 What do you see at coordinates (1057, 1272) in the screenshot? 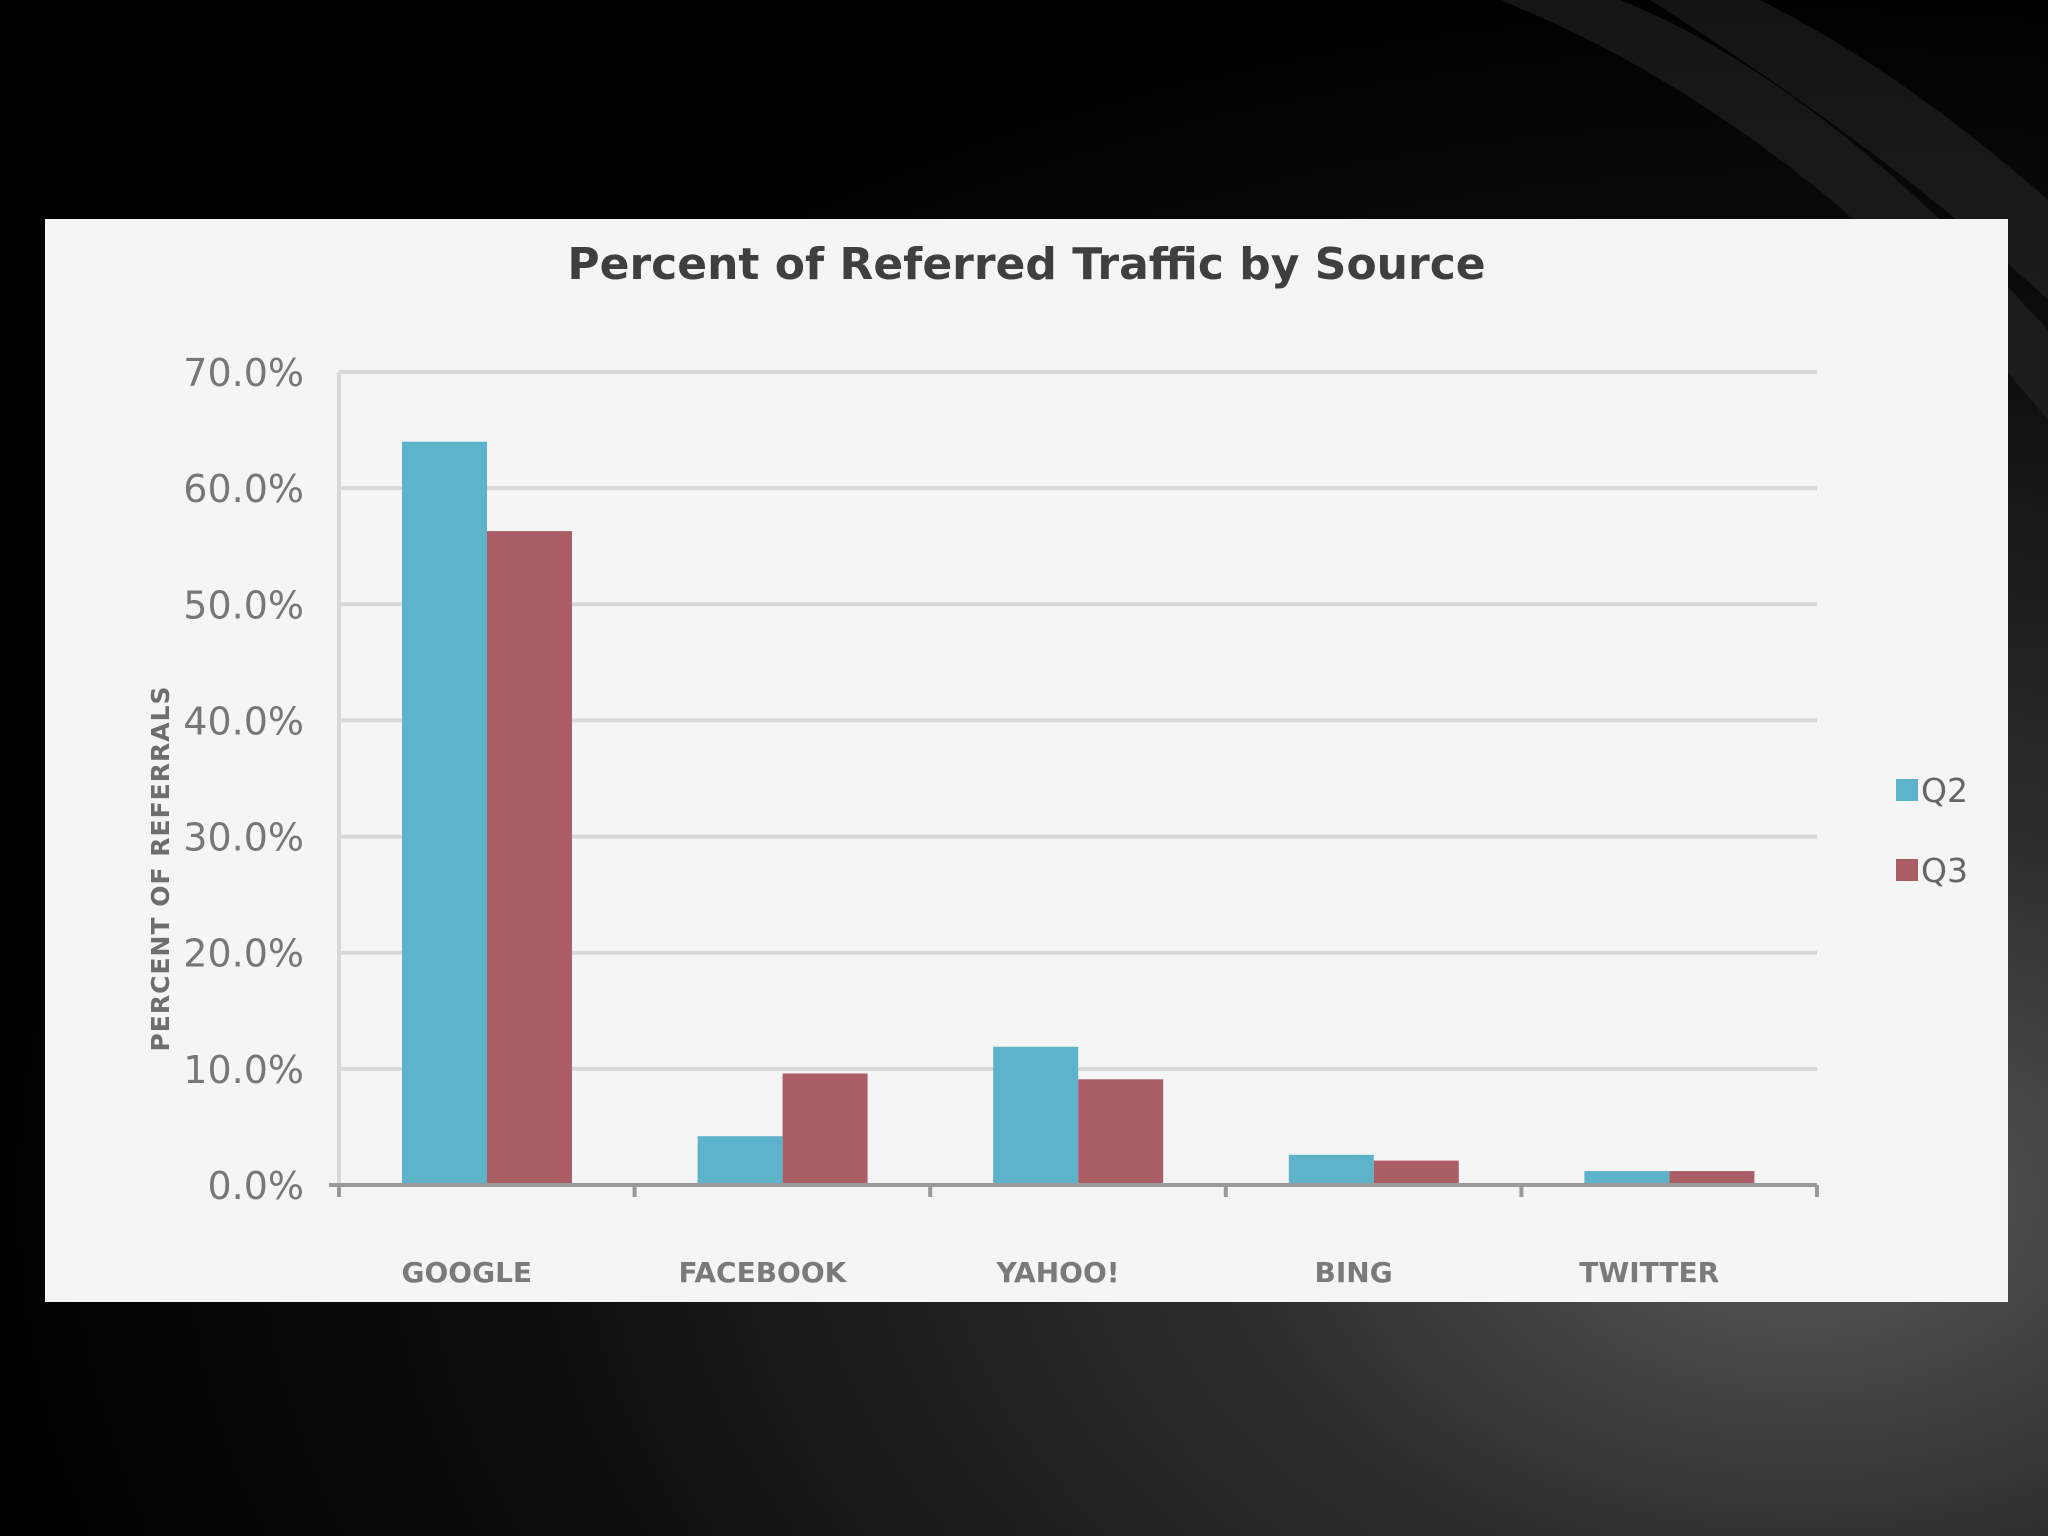
I see `x-category-label: YAHOO!` at bounding box center [1057, 1272].